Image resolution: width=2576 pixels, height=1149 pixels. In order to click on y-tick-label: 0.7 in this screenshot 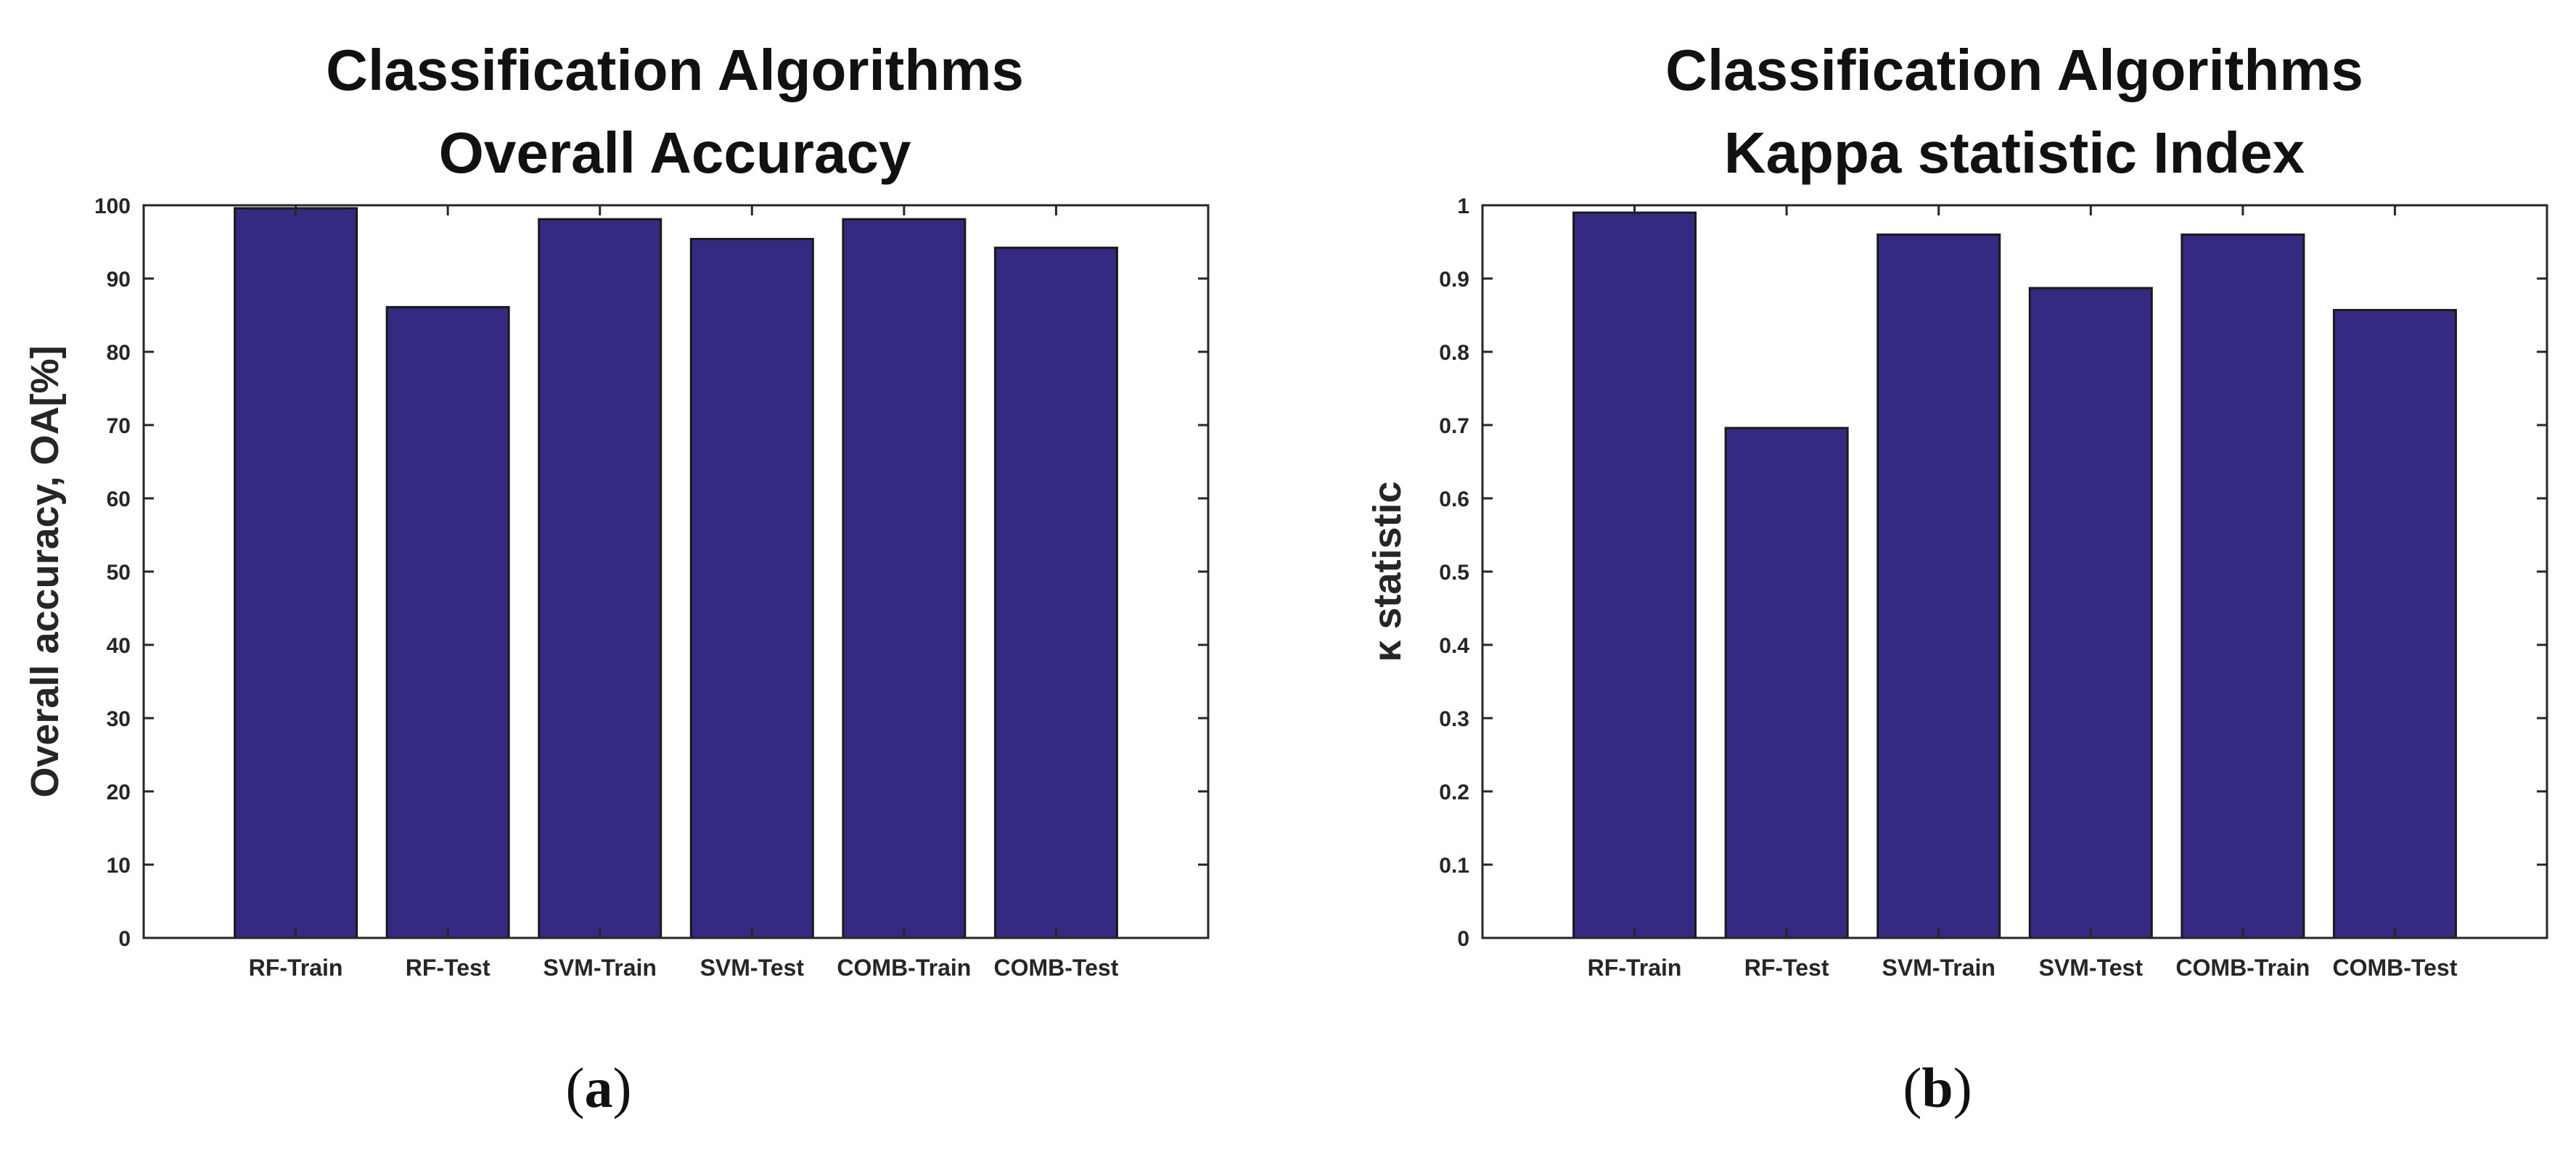, I will do `click(1454, 426)`.